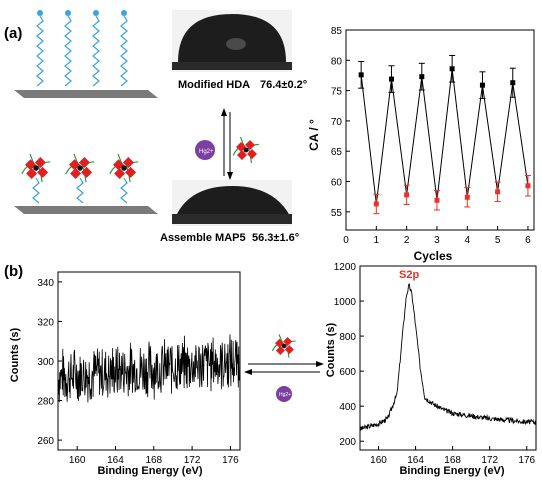 This screenshot has width=542, height=482. What do you see at coordinates (13, 271) in the screenshot?
I see `panel-b-label: (b)` at bounding box center [13, 271].